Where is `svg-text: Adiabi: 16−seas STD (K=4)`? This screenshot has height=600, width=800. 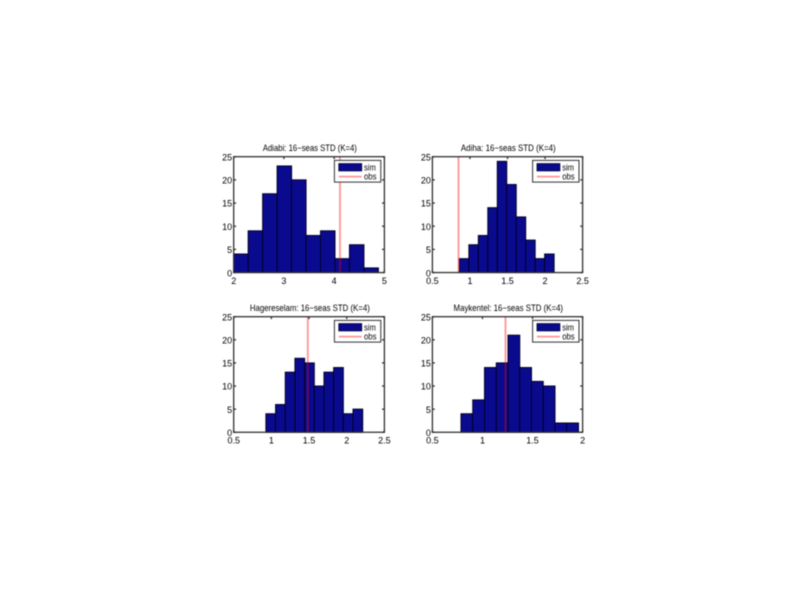
svg-text: Adiabi: 16−seas STD (K=4) is located at coordinates (310, 148).